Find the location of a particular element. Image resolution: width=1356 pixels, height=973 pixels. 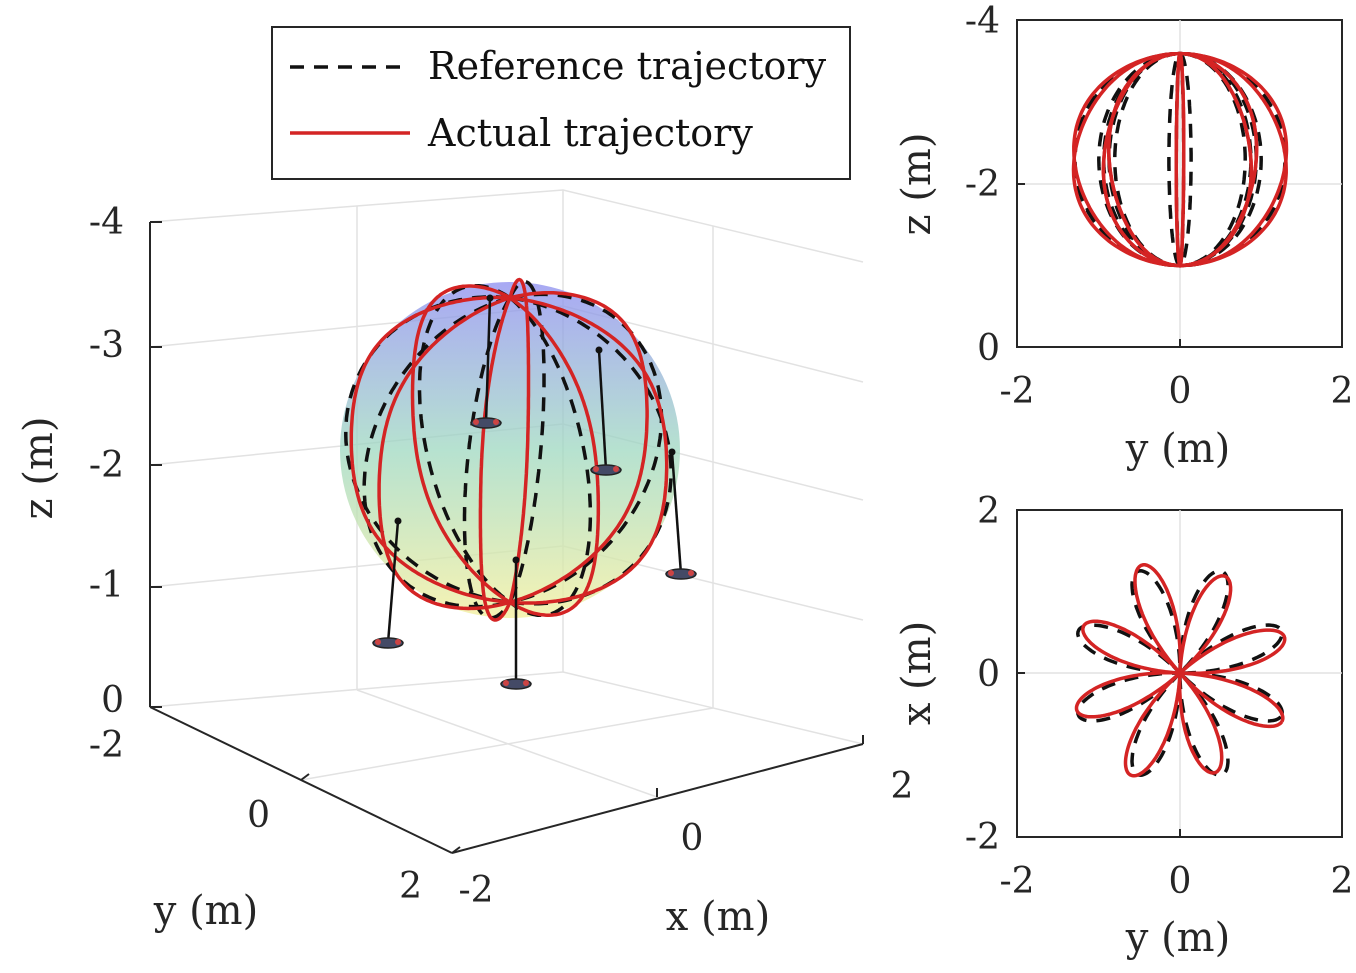

reference-sphere is located at coordinates (510, 450).